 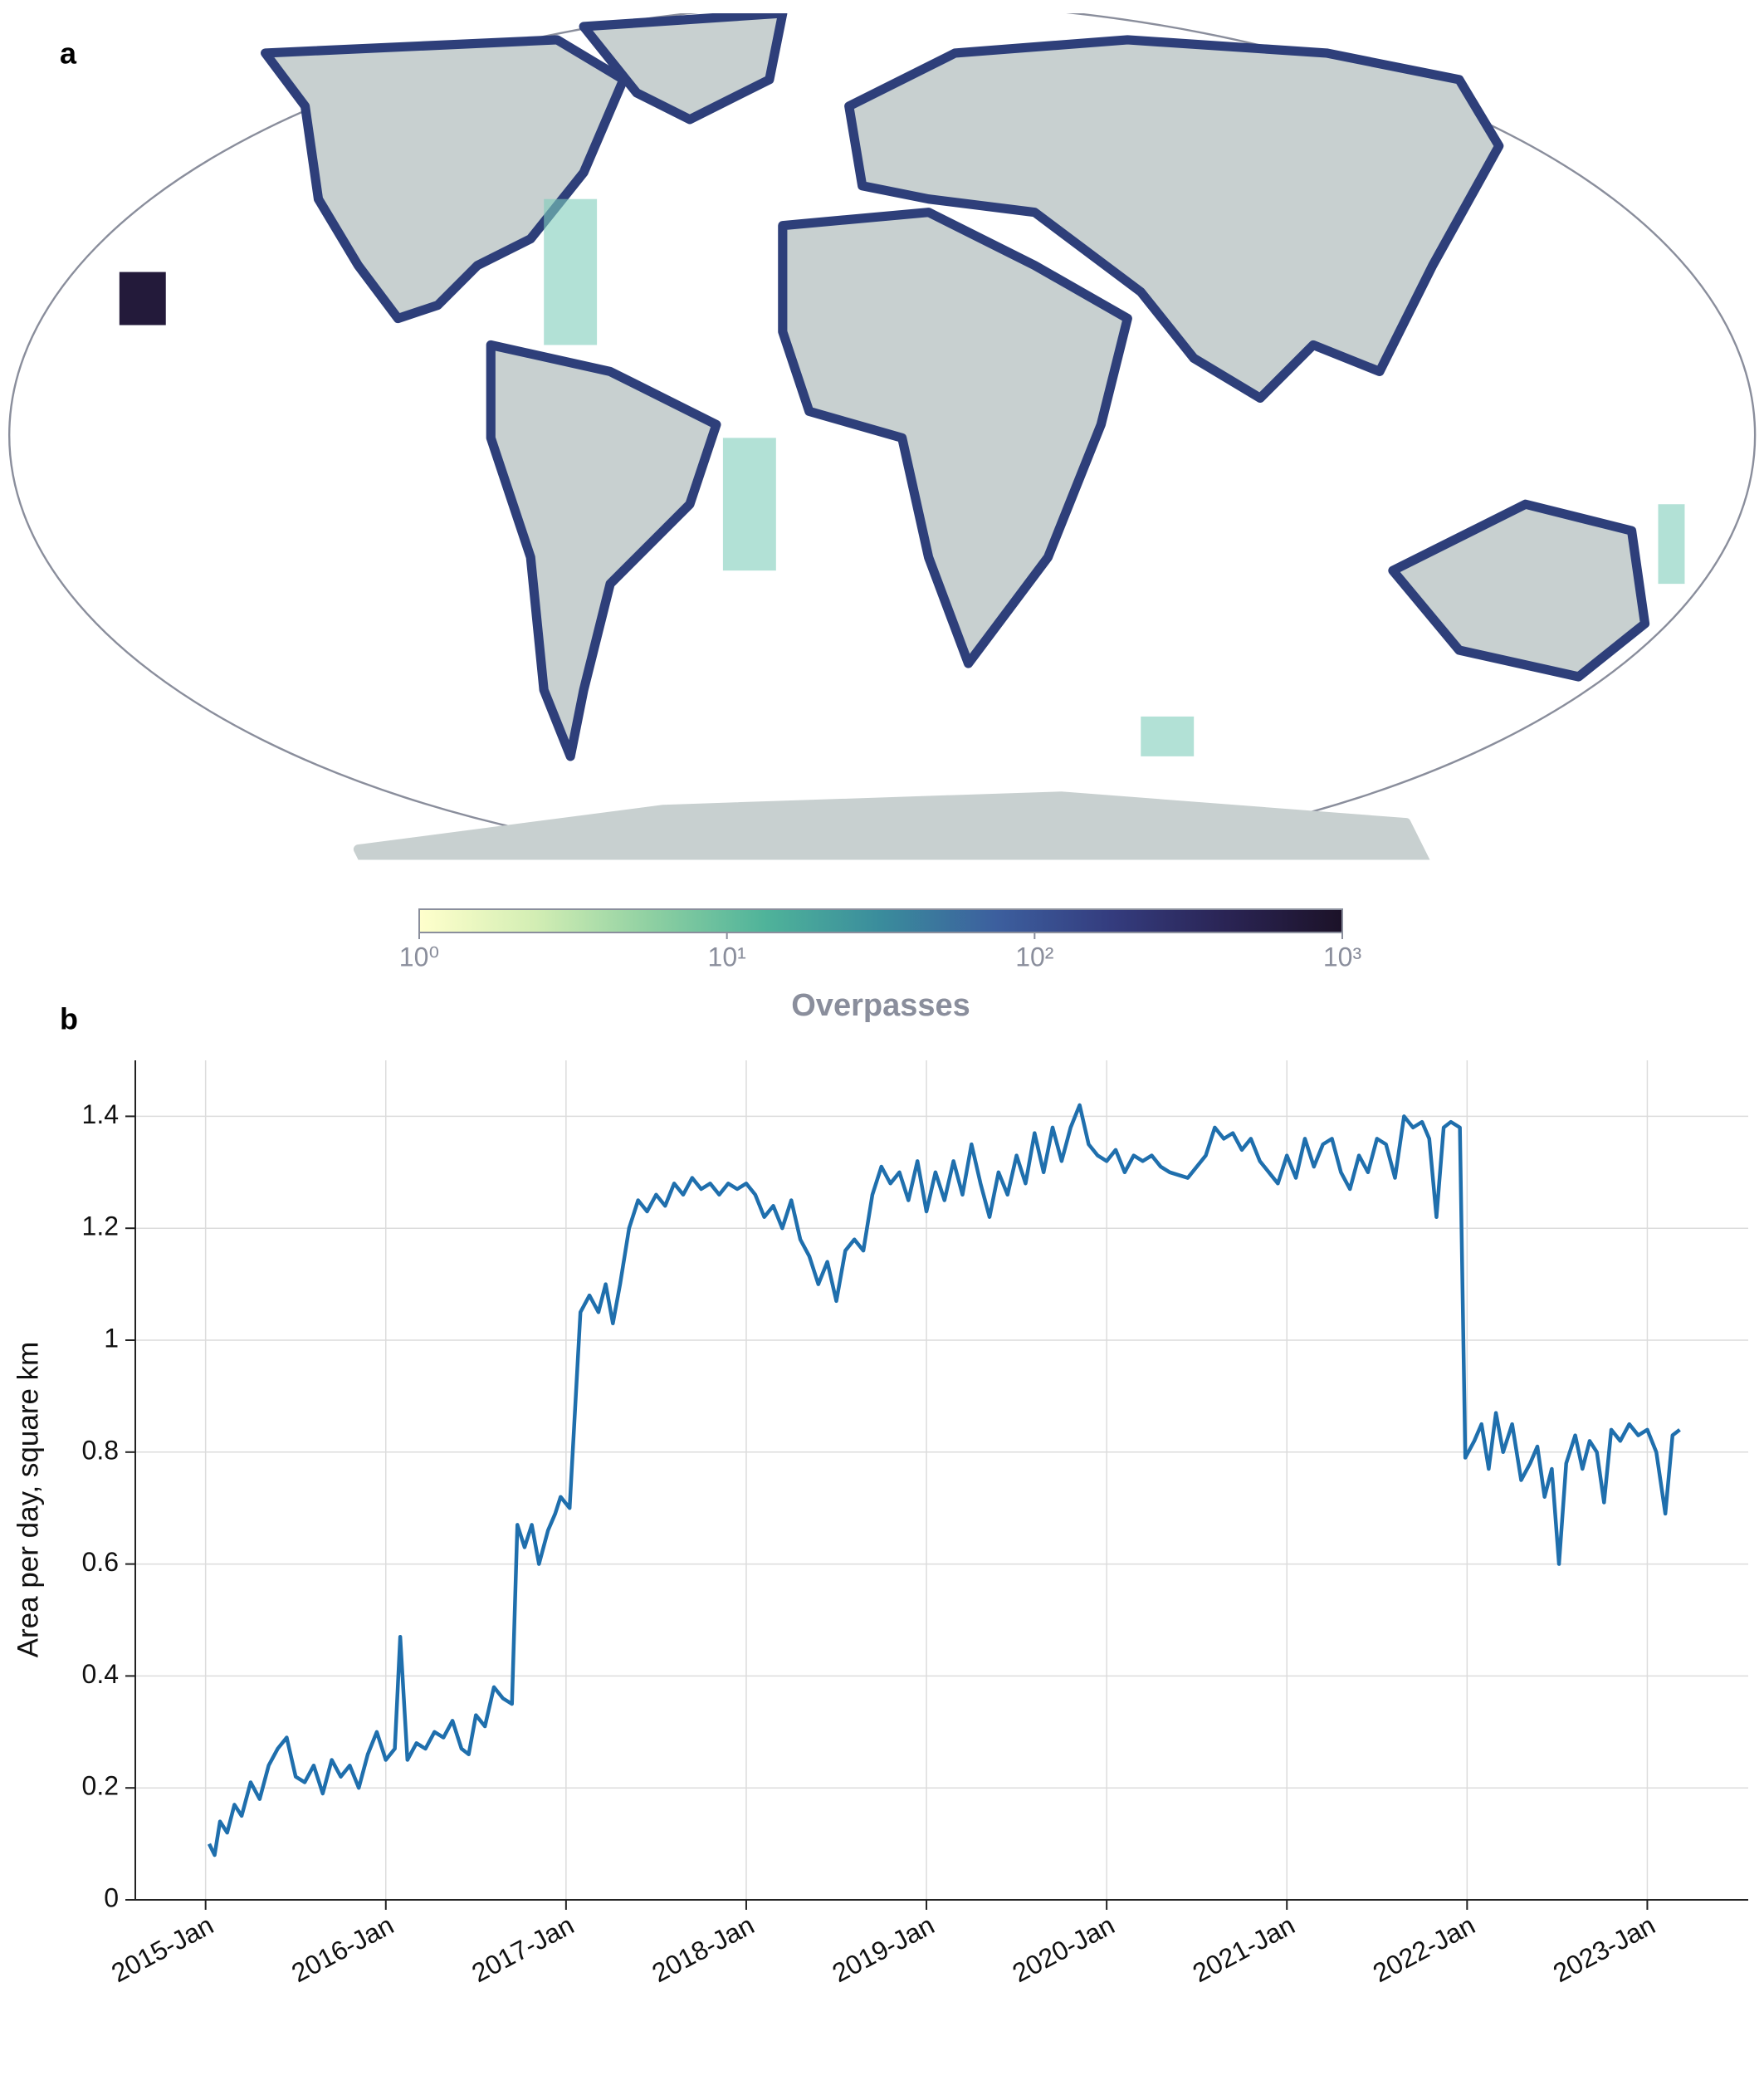 What do you see at coordinates (884, 1949) in the screenshot?
I see `x-tick-label: 2019-Jan` at bounding box center [884, 1949].